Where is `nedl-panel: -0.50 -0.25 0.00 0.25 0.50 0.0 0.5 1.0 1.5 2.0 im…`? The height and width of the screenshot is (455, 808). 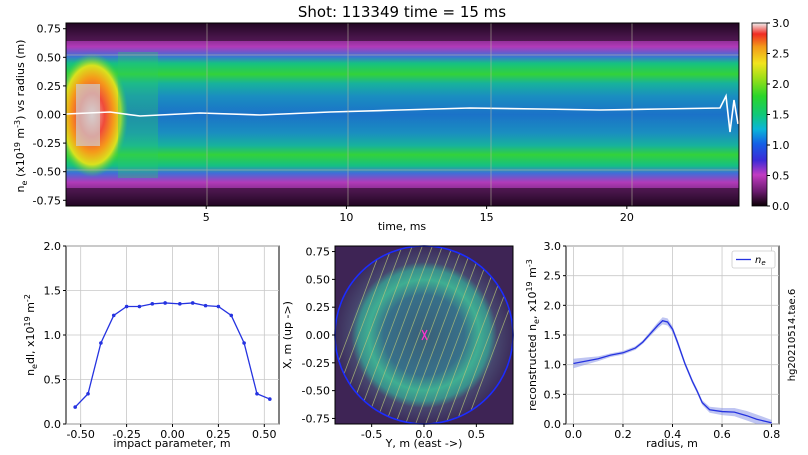 nedl-panel: -0.50 -0.25 0.00 0.25 0.50 0.0 0.5 1.0 1.5 2.0 im… is located at coordinates (151, 345).